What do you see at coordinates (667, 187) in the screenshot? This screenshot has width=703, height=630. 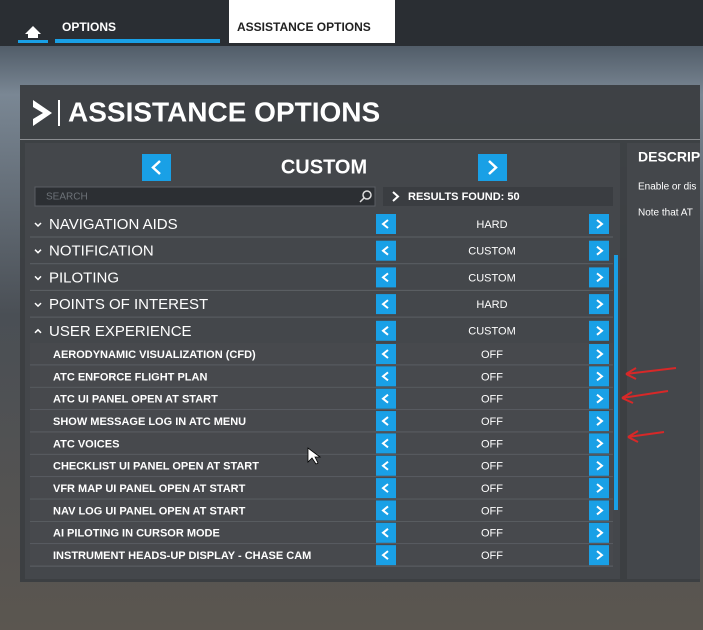 I see `description-text: Enable or dis` at bounding box center [667, 187].